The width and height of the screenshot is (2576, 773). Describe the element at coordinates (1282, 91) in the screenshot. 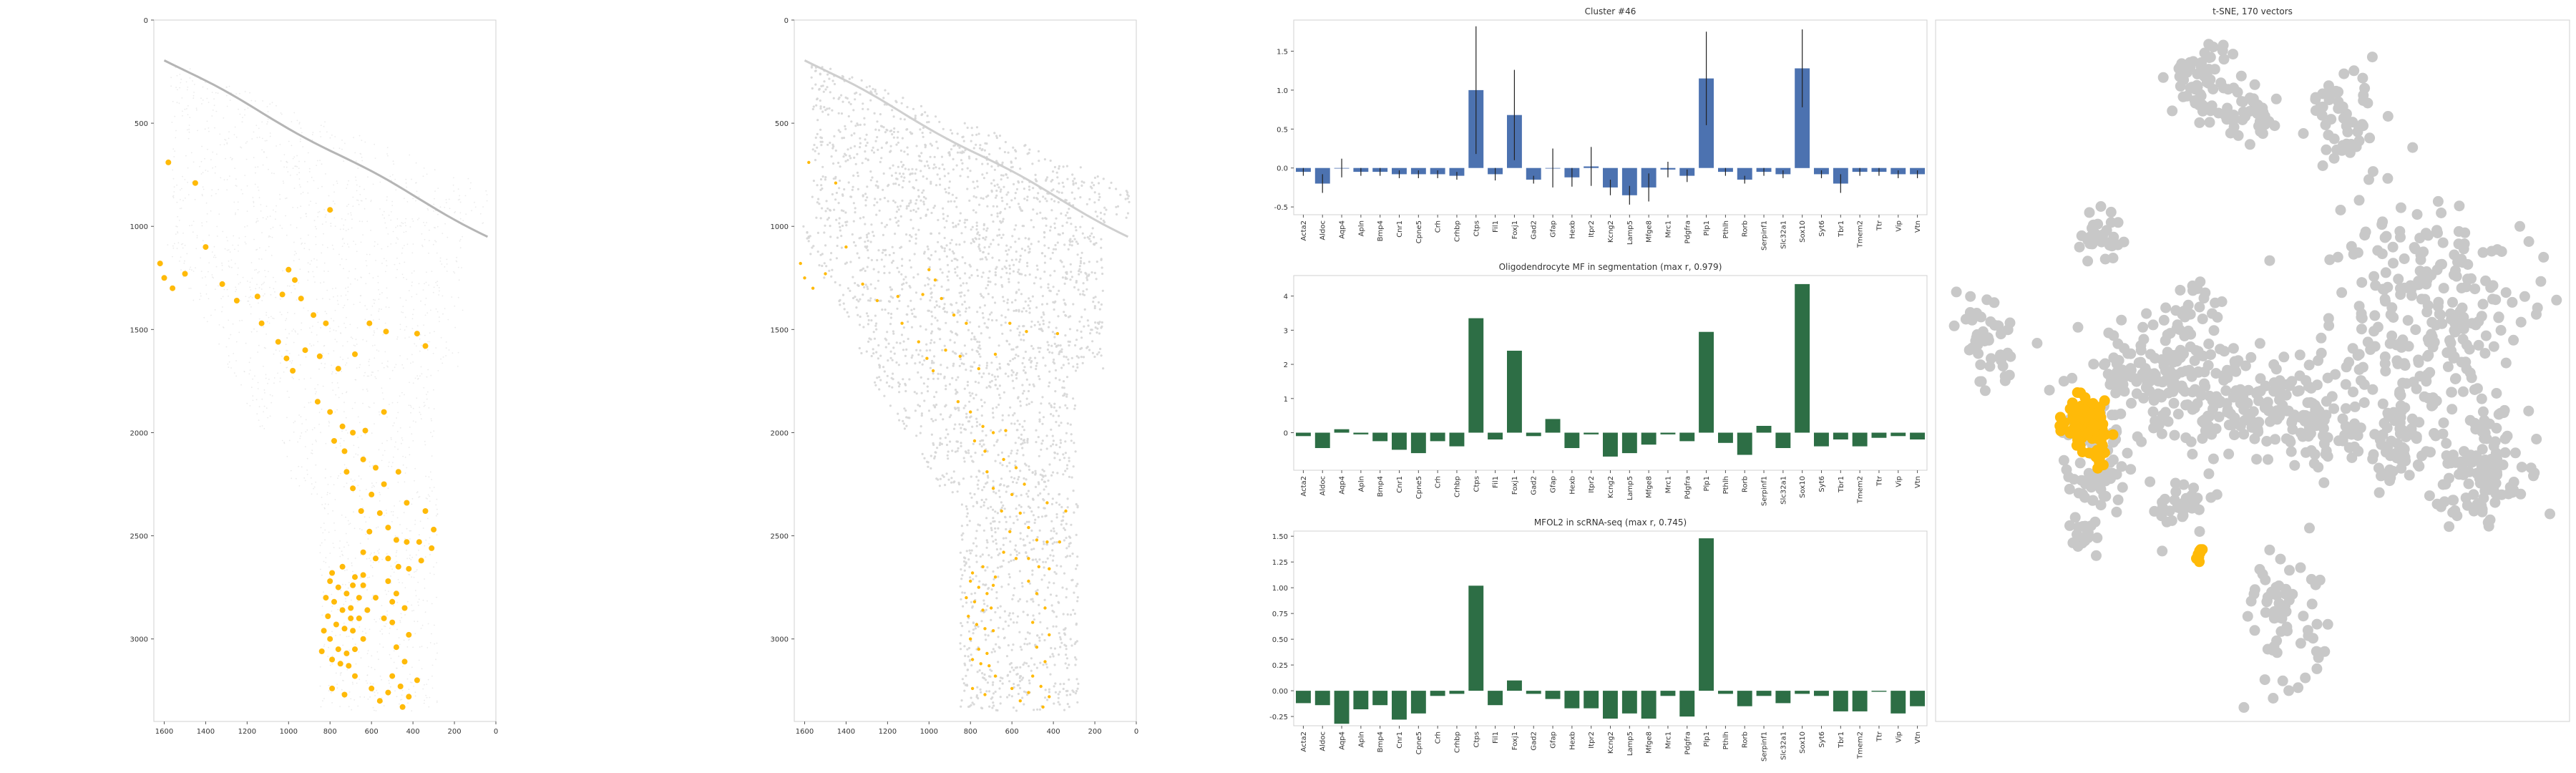

I see `y-tick-label: 1.0` at that location.